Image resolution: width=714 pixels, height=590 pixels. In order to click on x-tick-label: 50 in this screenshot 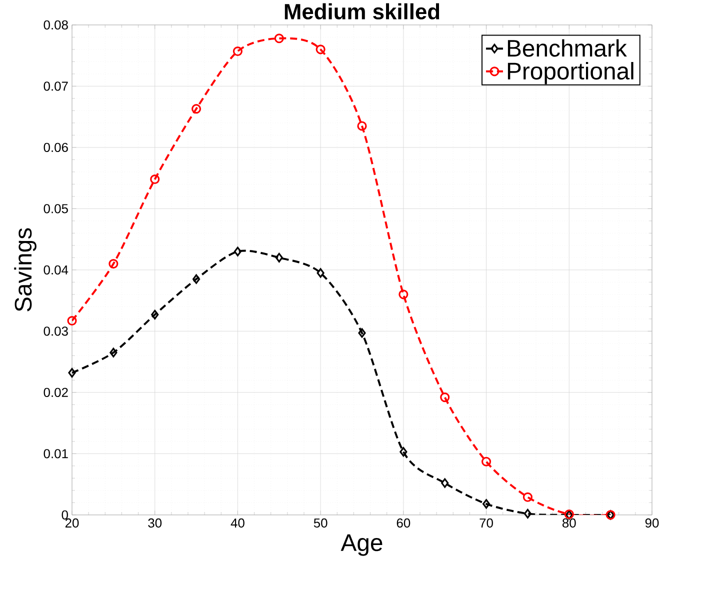, I will do `click(321, 523)`.